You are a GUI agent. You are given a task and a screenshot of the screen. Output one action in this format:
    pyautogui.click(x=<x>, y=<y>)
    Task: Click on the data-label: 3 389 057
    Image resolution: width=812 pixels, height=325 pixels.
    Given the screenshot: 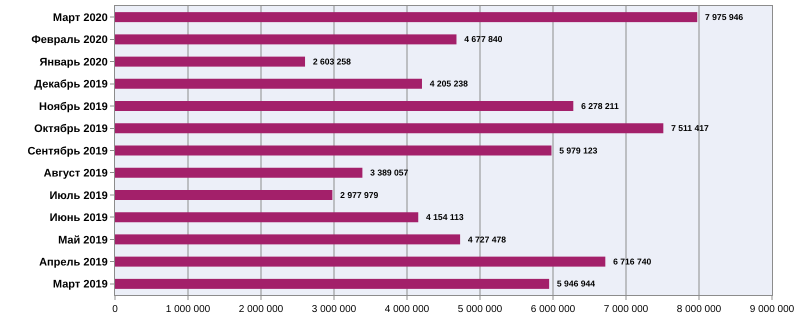 What is the action you would take?
    pyautogui.click(x=387, y=173)
    